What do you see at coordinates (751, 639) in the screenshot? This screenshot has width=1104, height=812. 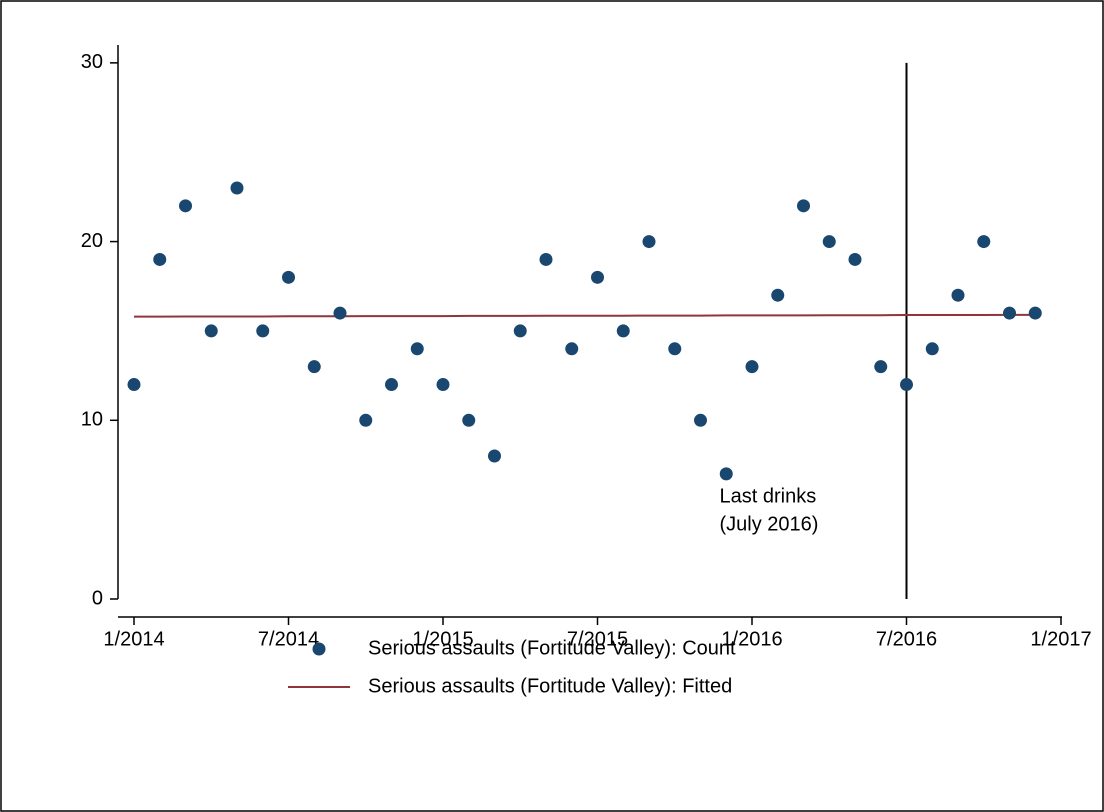 I see `x-tick-label: 1/2016` at bounding box center [751, 639].